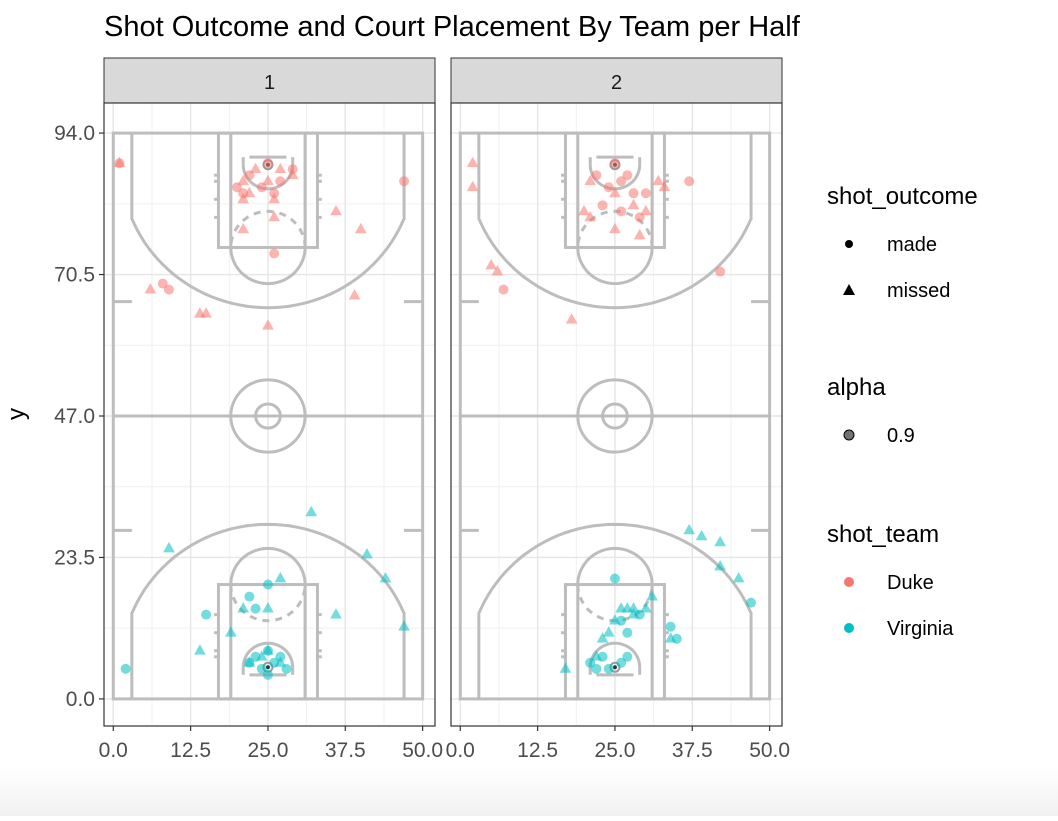 The image size is (1058, 821). I want to click on y-tick-label: 47.0, so click(74, 416).